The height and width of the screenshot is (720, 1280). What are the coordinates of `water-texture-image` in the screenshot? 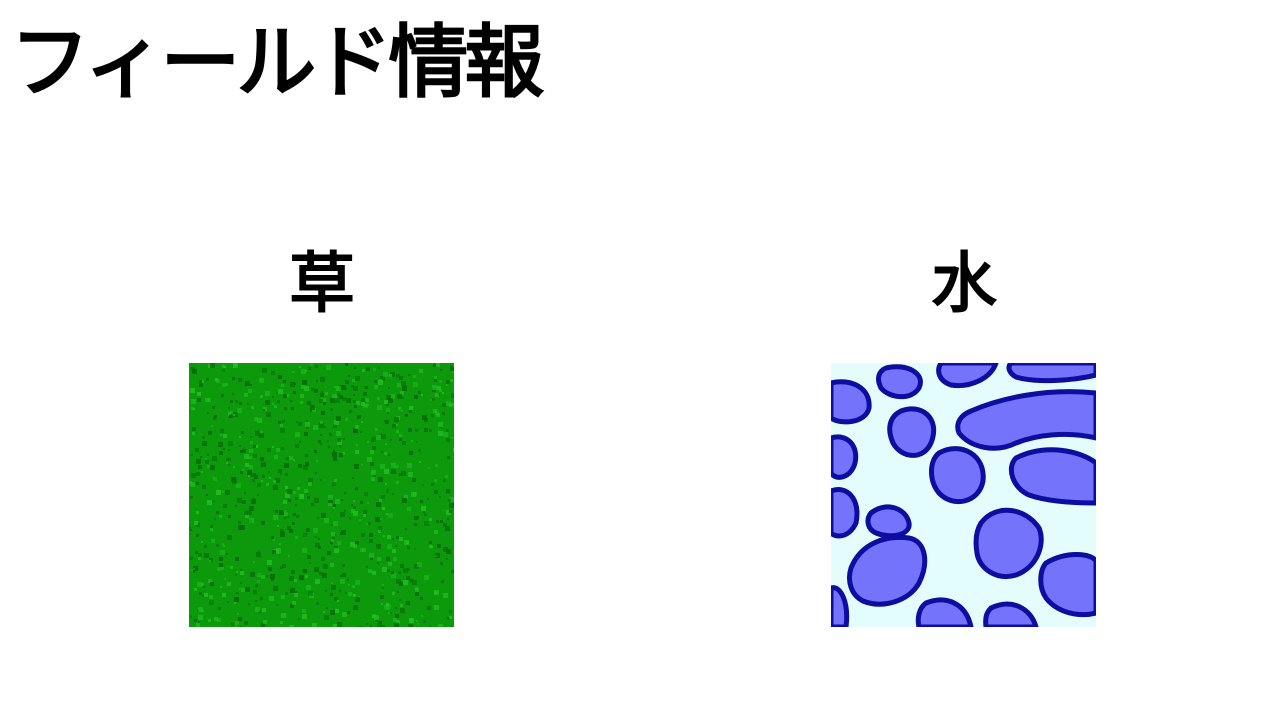 It's located at (963, 495).